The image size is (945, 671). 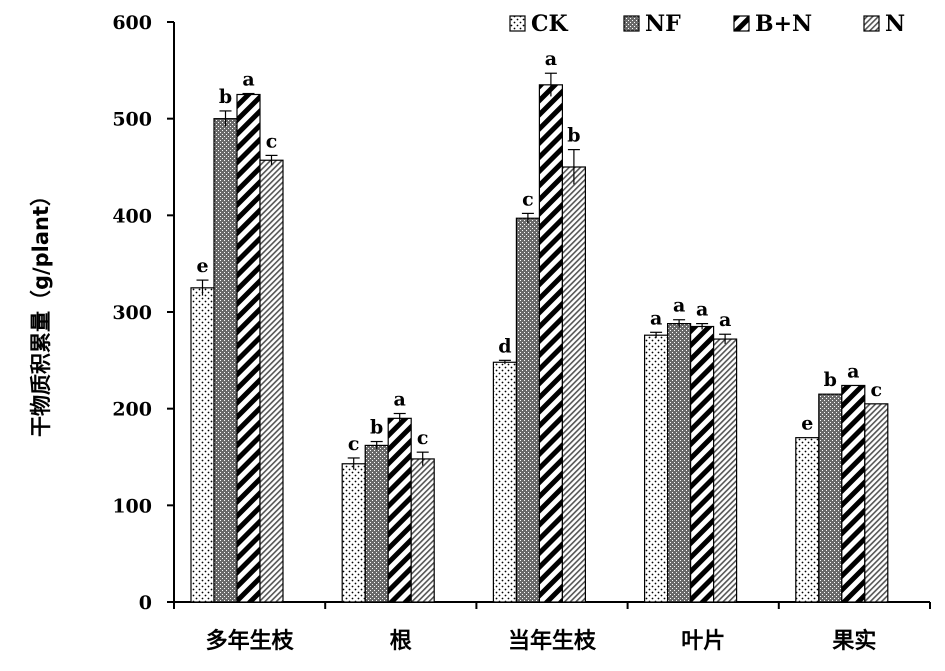 I want to click on y-tick-label: 400, so click(x=132, y=216).